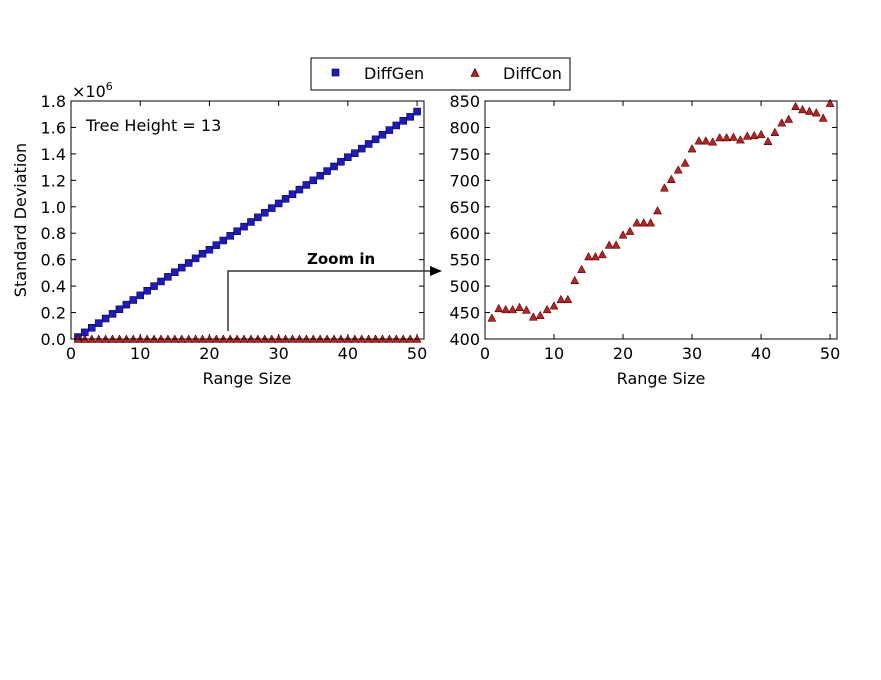  Describe the element at coordinates (464, 313) in the screenshot. I see `right-ytick-label: 450` at that location.